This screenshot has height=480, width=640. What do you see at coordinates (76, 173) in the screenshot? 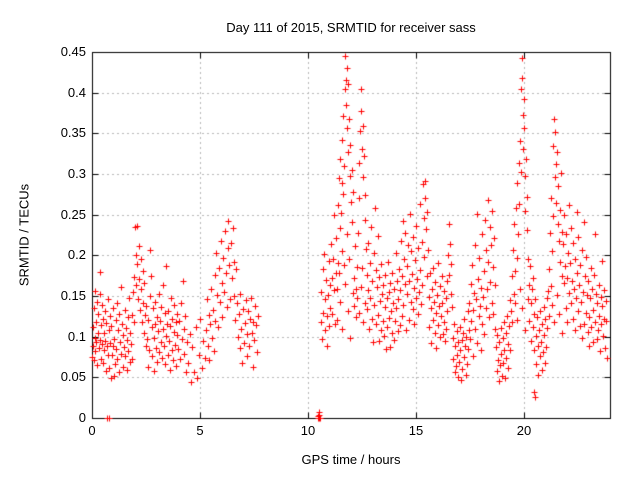
I see `y-tick-label: 0.3` at bounding box center [76, 173].